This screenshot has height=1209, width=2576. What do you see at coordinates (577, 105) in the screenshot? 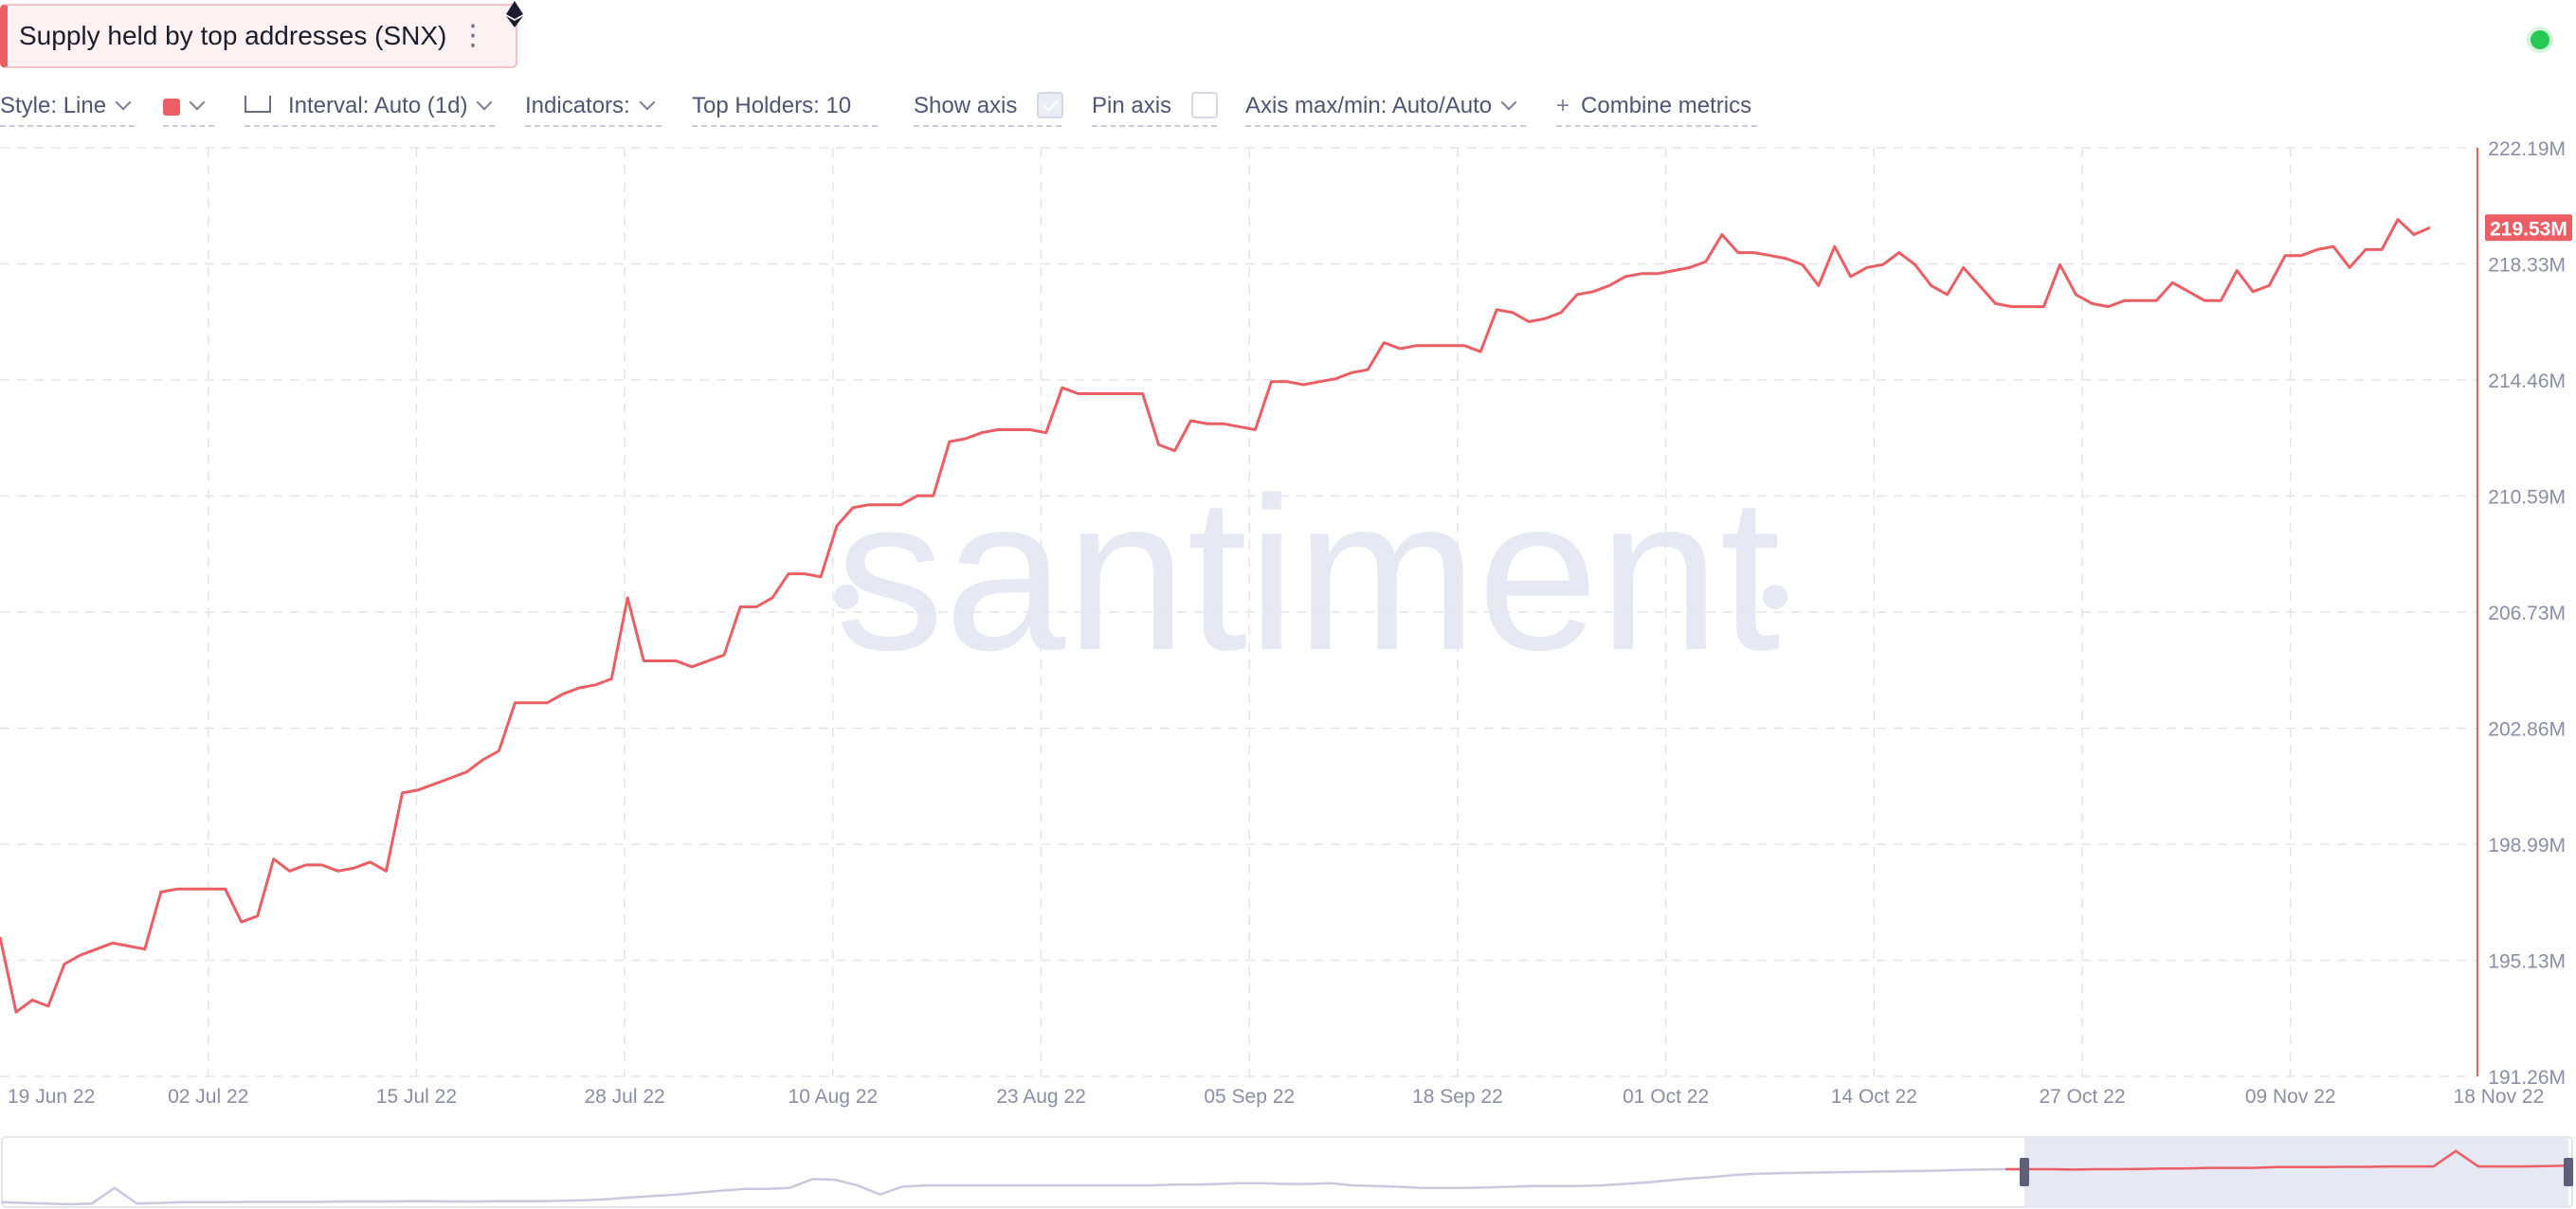
I see `indicators-label: Indicators:` at bounding box center [577, 105].